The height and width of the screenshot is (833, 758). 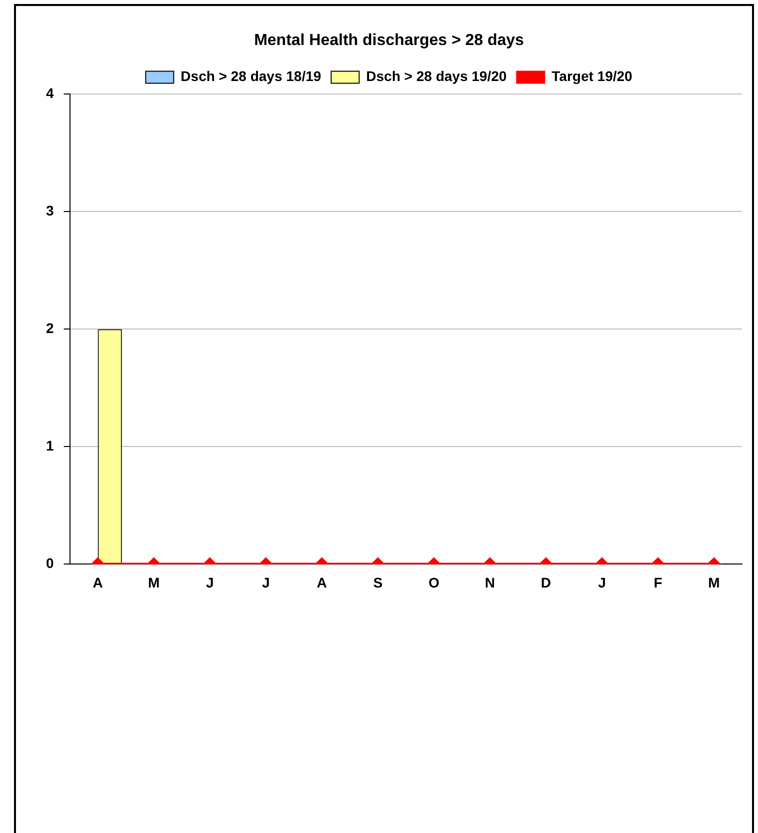 What do you see at coordinates (434, 582) in the screenshot?
I see `x-tick-label: O` at bounding box center [434, 582].